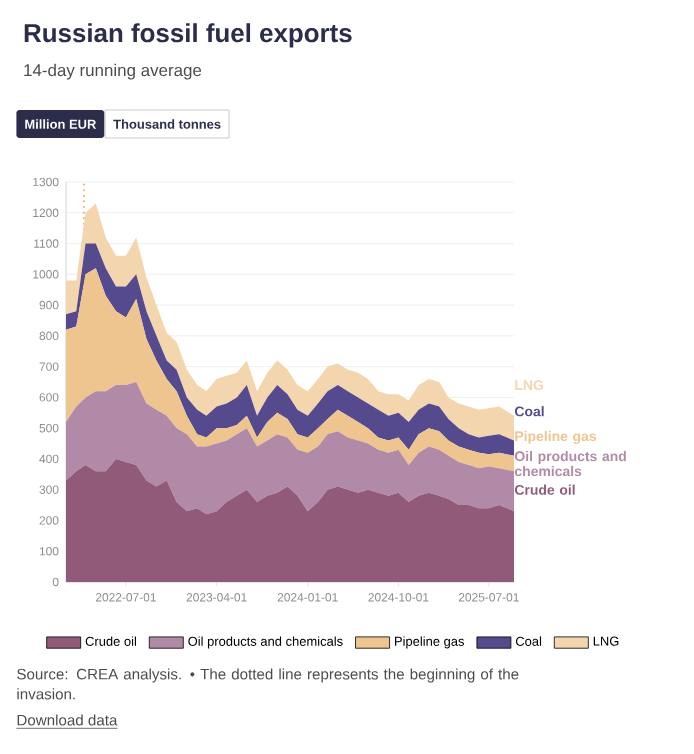 Image resolution: width=694 pixels, height=754 pixels. Describe the element at coordinates (188, 35) in the screenshot. I see `chart-title: Russian fossil fuel exports` at that location.